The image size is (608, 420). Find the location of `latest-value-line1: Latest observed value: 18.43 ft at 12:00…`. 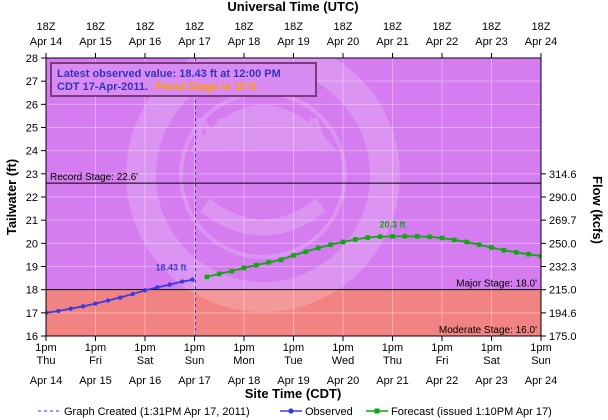

latest-value-line1: Latest observed value: 18.43 ft at 12:00… is located at coordinates (169, 74).